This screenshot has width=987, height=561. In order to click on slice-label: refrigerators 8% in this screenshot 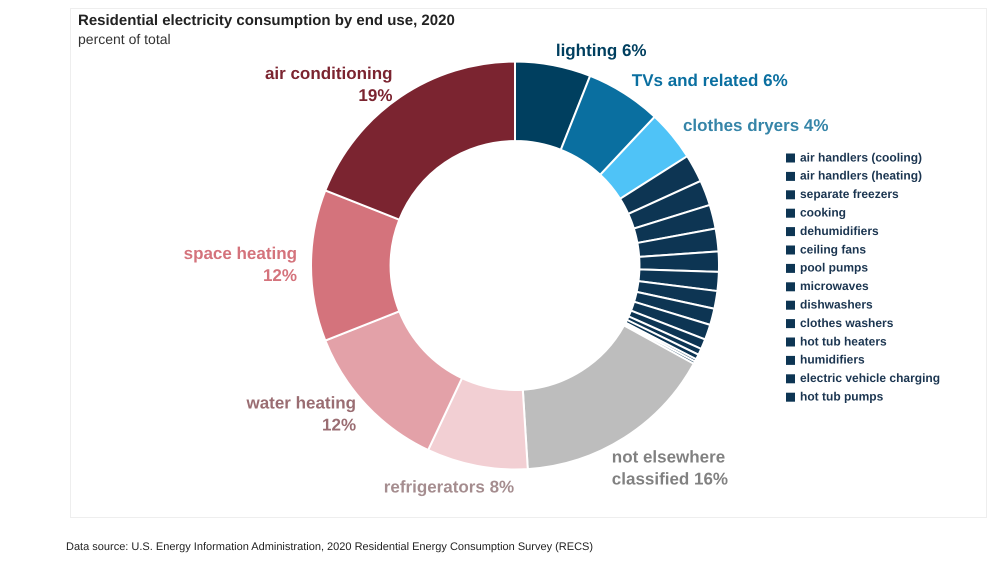, I will do `click(449, 486)`.